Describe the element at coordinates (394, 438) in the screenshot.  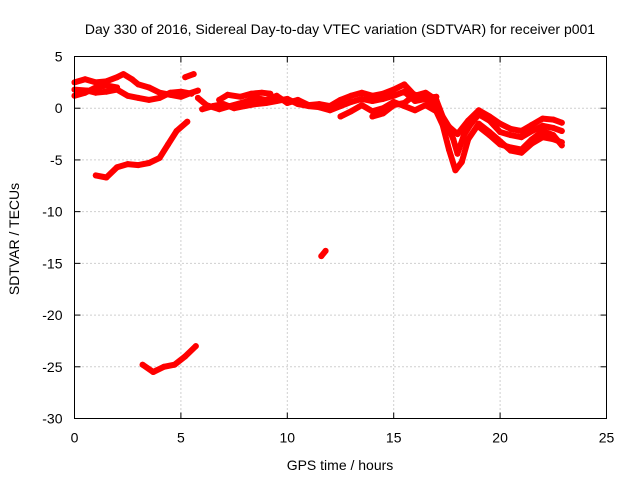
I see `x-tick-label: 15` at that location.